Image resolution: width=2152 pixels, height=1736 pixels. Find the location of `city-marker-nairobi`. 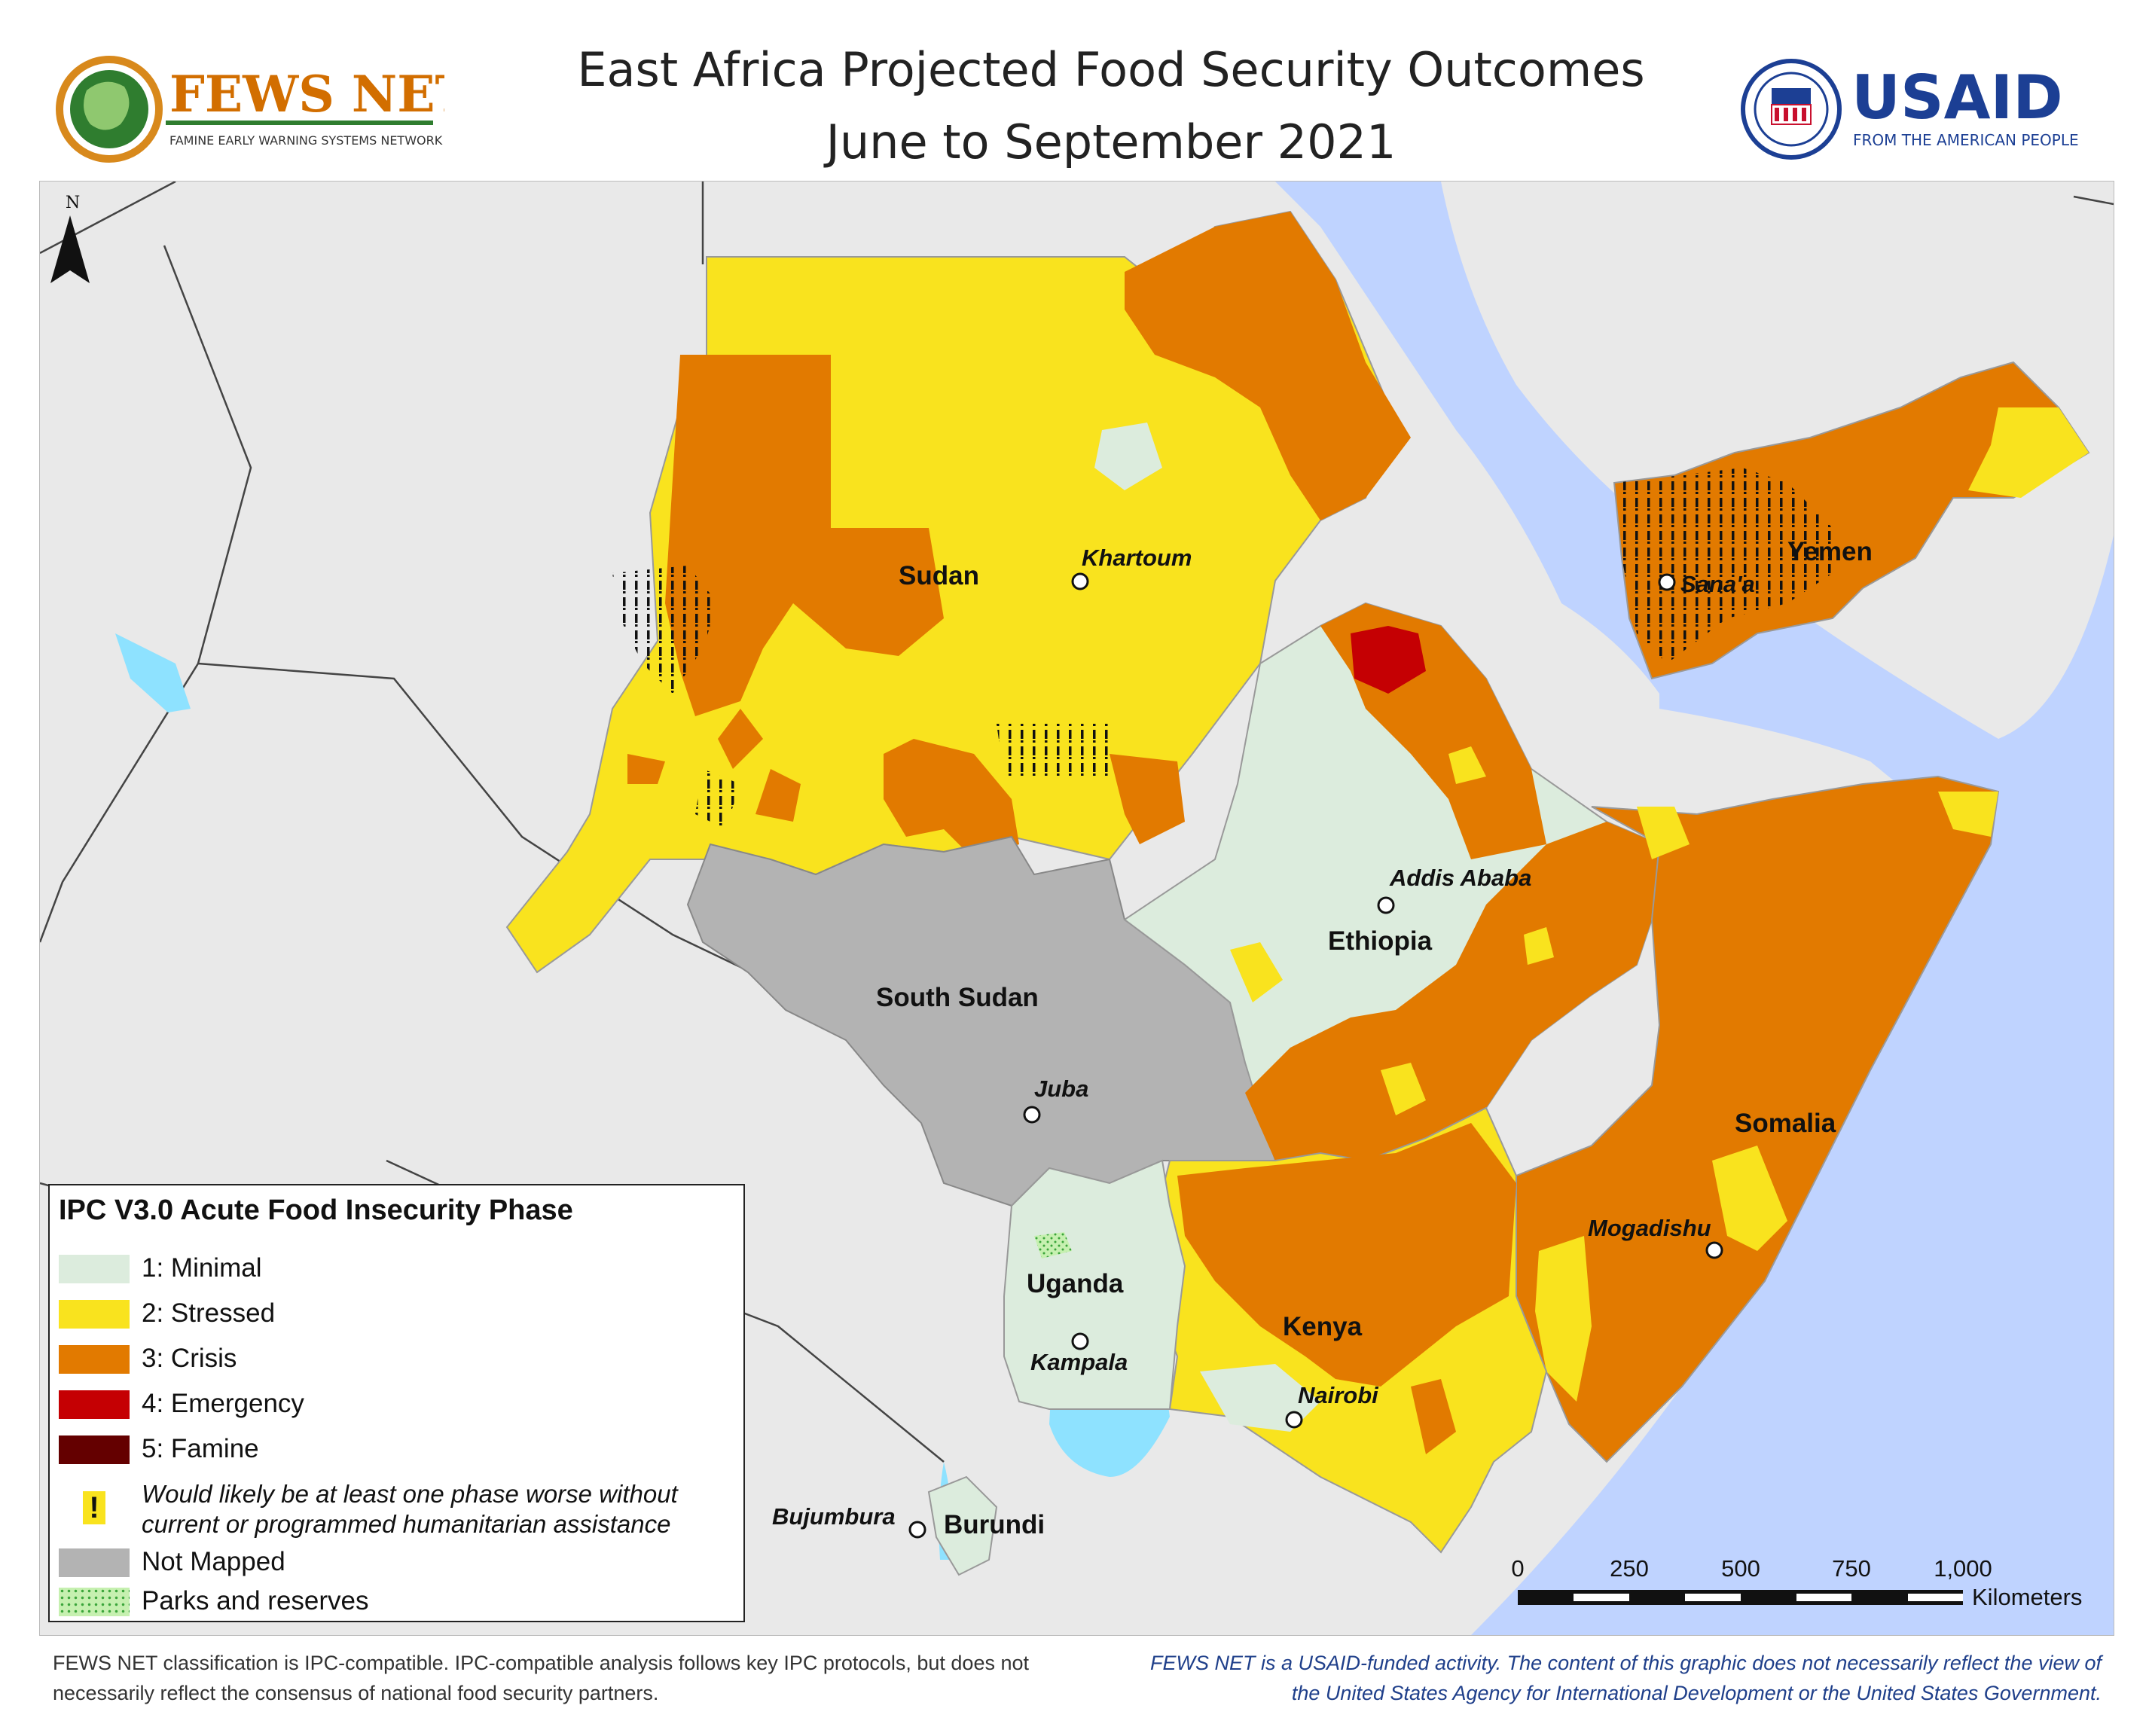

city-marker-nairobi is located at coordinates (1294, 1420).